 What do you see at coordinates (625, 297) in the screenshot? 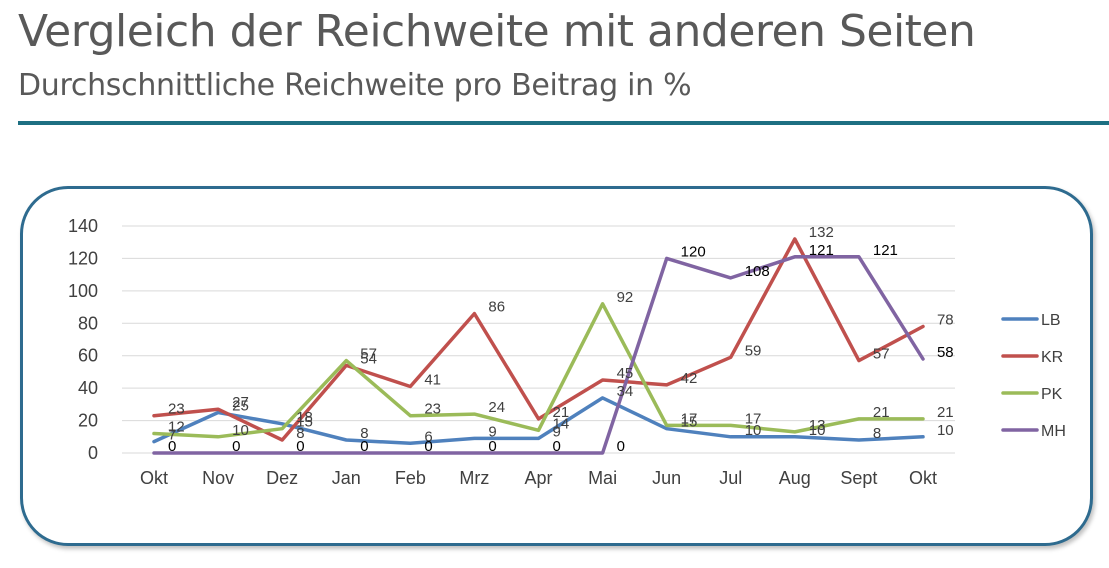
I see `data-label-pk: 92` at bounding box center [625, 297].